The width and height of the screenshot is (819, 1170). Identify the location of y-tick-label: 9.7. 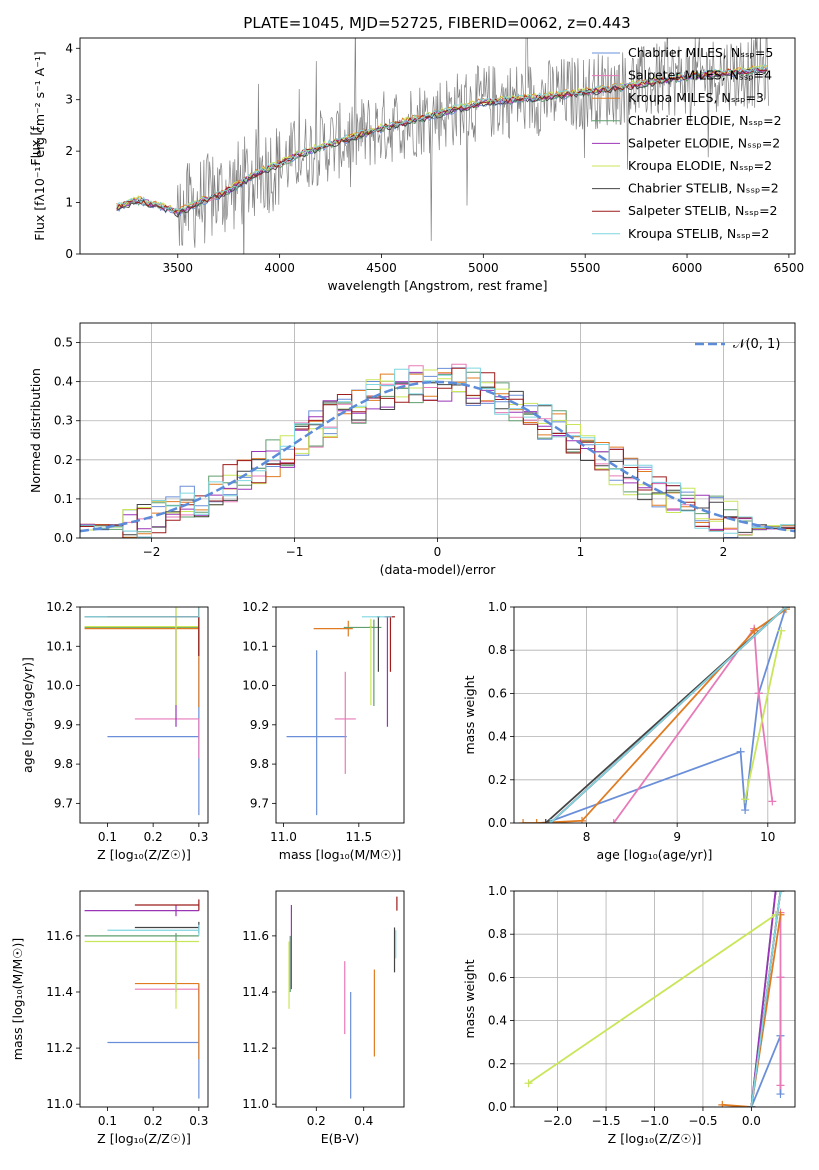
(259, 803).